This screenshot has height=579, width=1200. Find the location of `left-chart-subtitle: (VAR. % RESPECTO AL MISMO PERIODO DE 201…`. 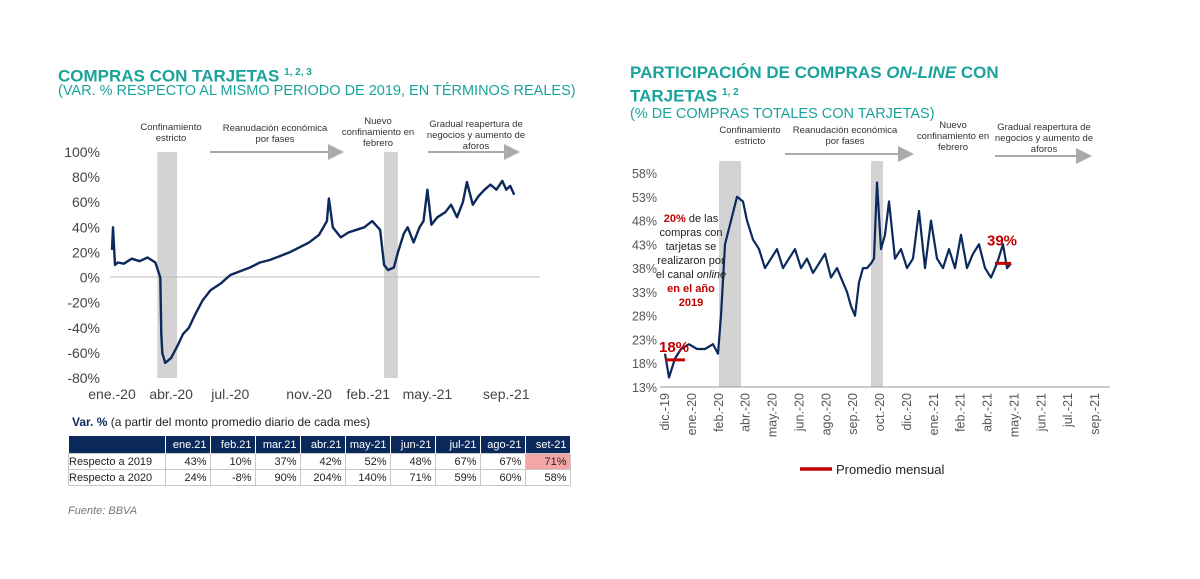

left-chart-subtitle: (VAR. % RESPECTO AL MISMO PERIODO DE 201… is located at coordinates (317, 91).